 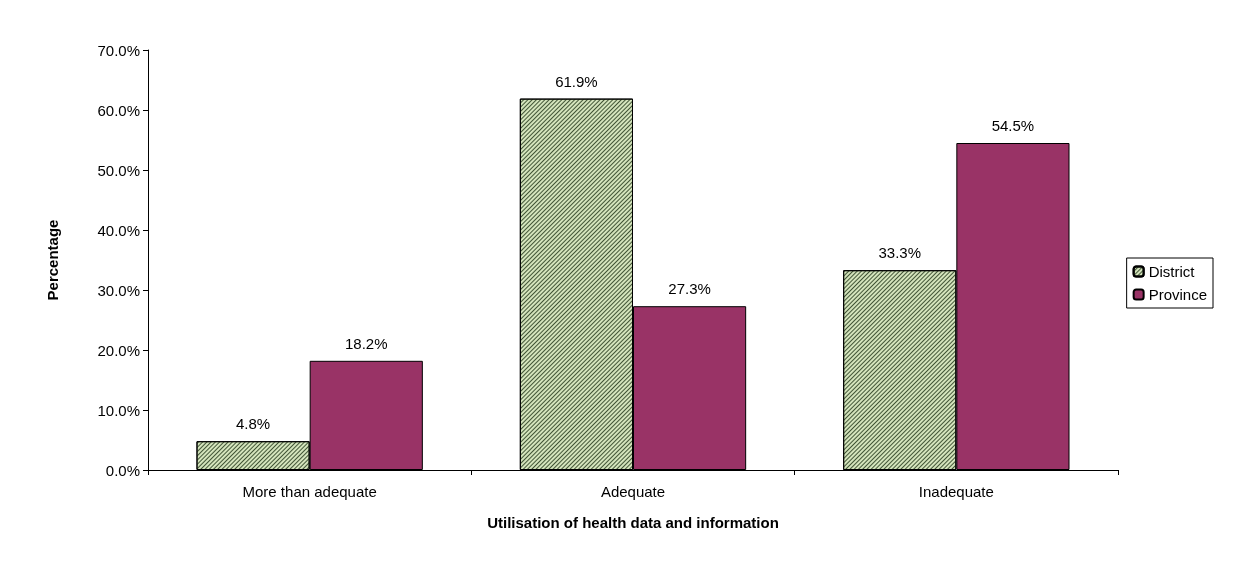 What do you see at coordinates (1177, 294) in the screenshot?
I see `legend-label: Province` at bounding box center [1177, 294].